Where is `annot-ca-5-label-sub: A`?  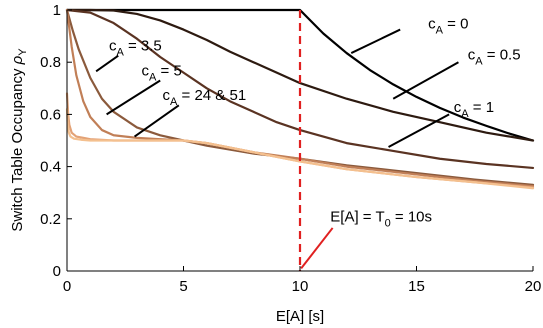 annot-ca-5-label-sub: A is located at coordinates (153, 77).